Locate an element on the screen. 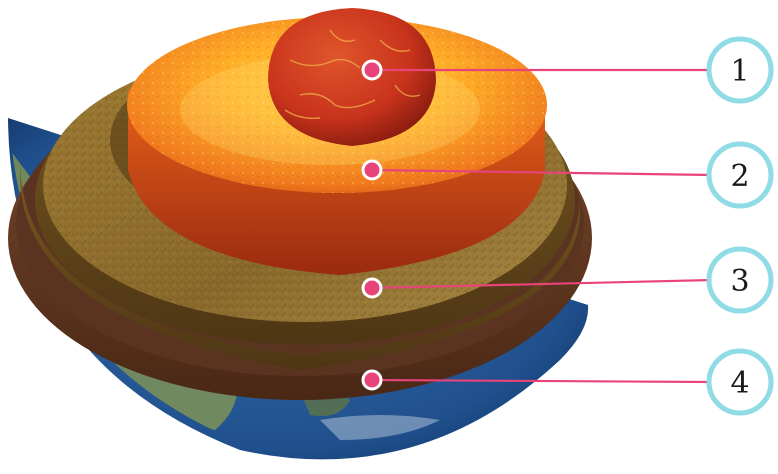  callout-badge-3: 3 is located at coordinates (740, 280).